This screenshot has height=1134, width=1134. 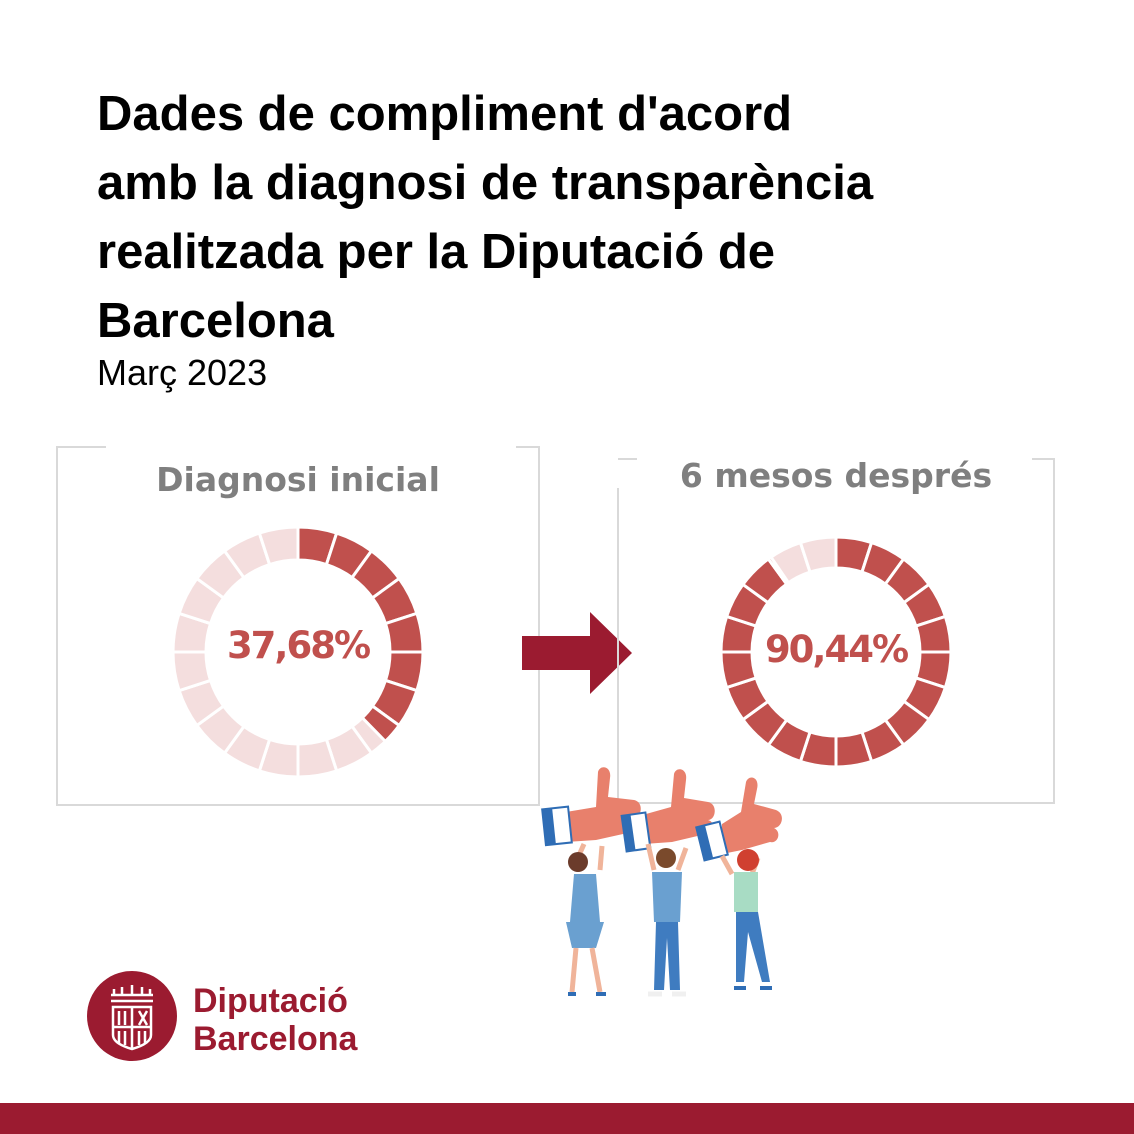 What do you see at coordinates (436, 252) in the screenshot?
I see `title-line-3: realitzada per la Diputació de` at bounding box center [436, 252].